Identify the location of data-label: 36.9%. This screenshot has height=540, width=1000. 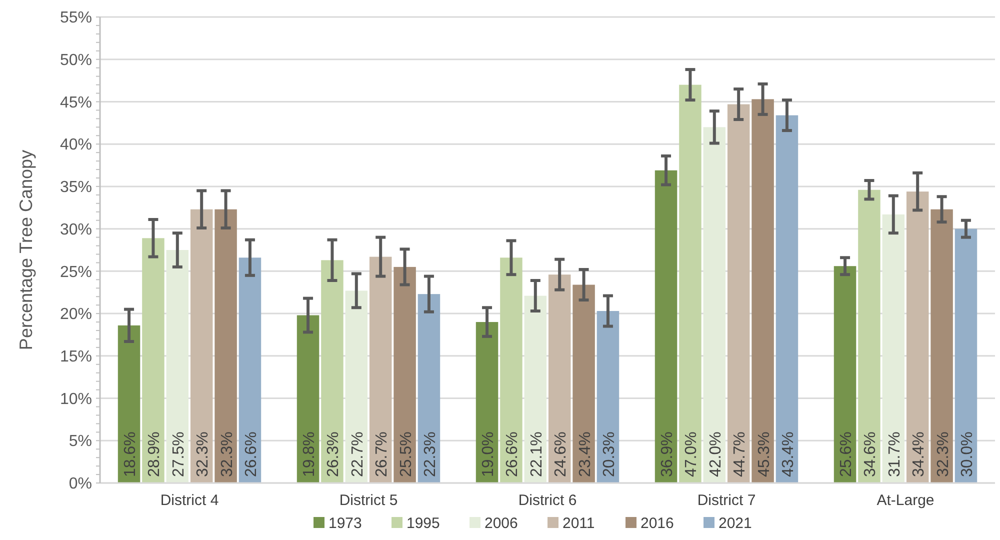
(667, 454).